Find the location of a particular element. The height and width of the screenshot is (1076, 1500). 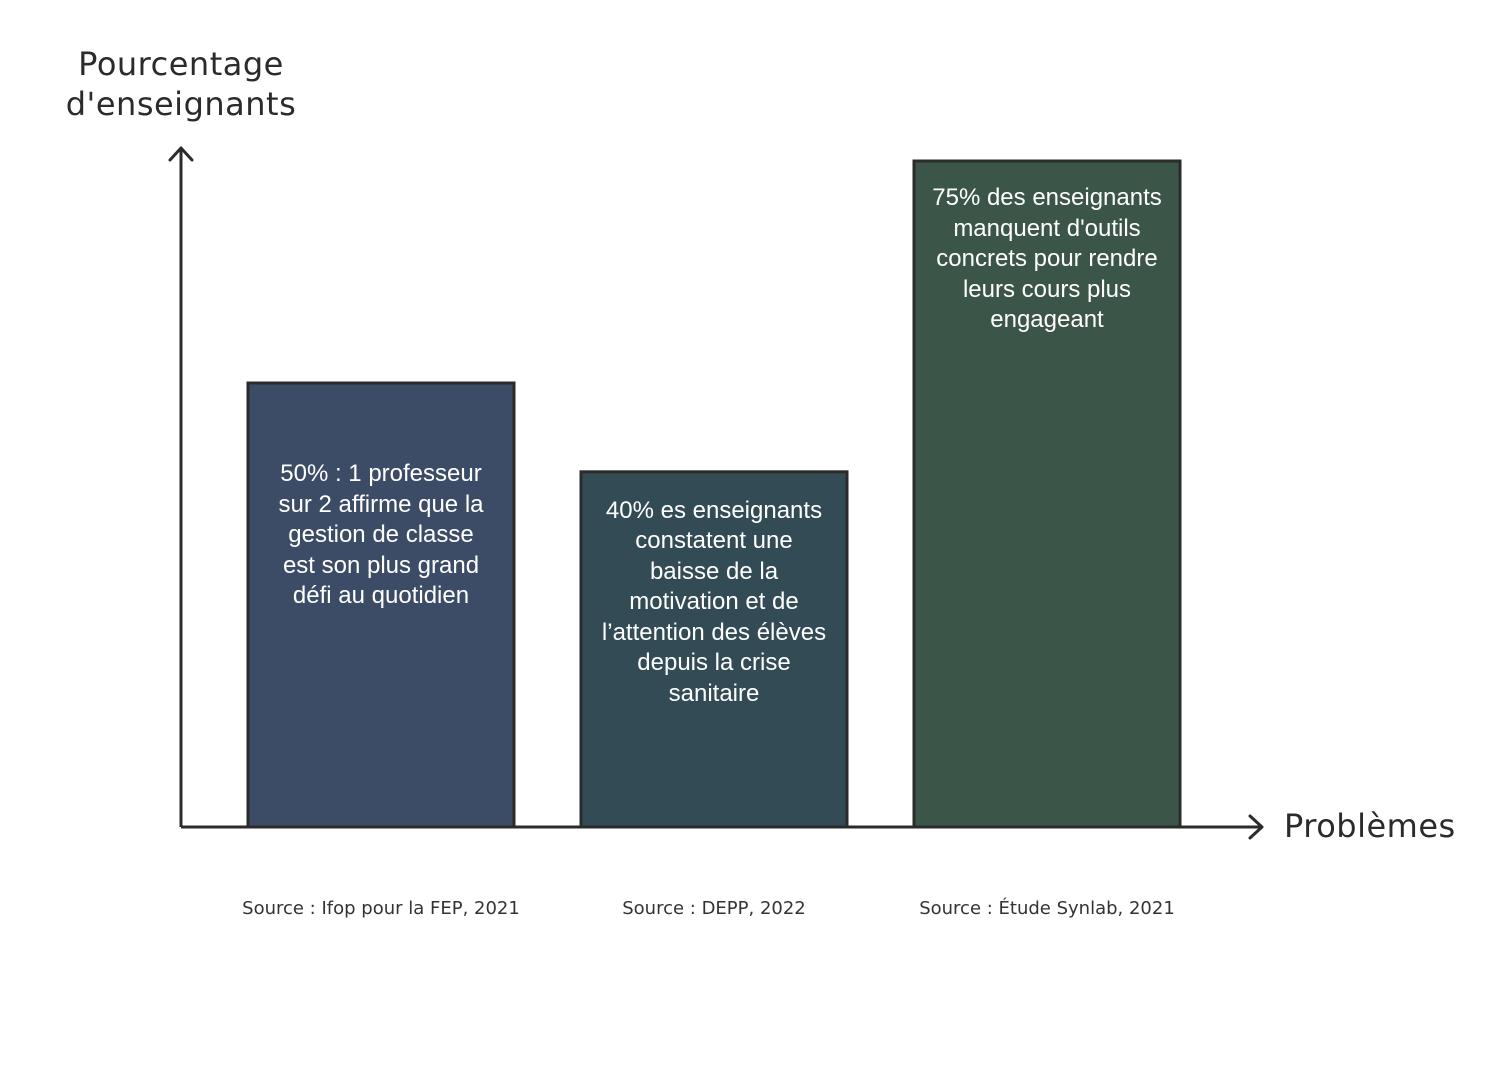

x-axis-arrowhead is located at coordinates (1256, 827).